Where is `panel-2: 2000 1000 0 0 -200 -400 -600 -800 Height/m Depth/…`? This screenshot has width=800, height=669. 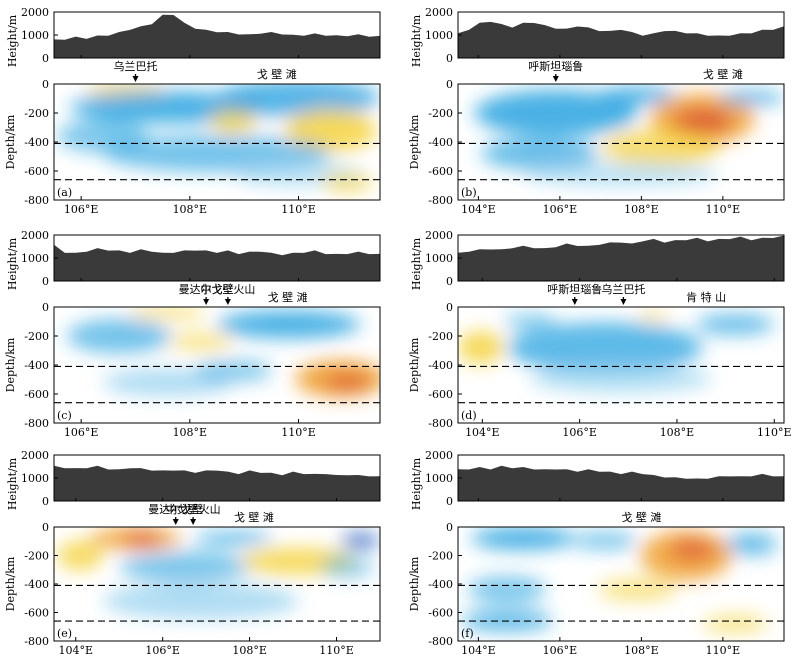 panel-2: 2000 1000 0 0 -200 -400 -600 -800 Height/m Depth/… is located at coordinates (596, 111).